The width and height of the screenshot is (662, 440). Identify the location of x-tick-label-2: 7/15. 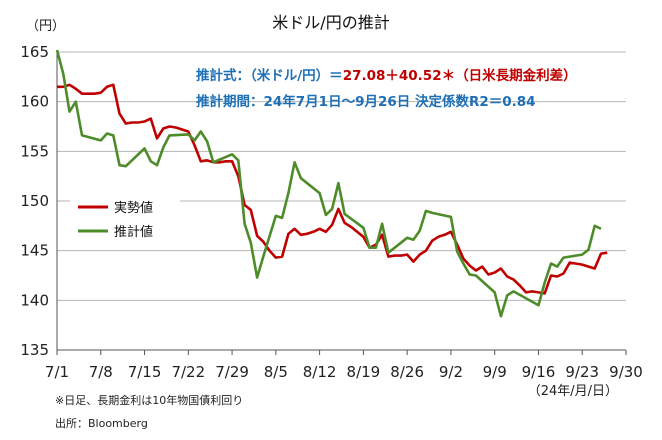
(145, 372).